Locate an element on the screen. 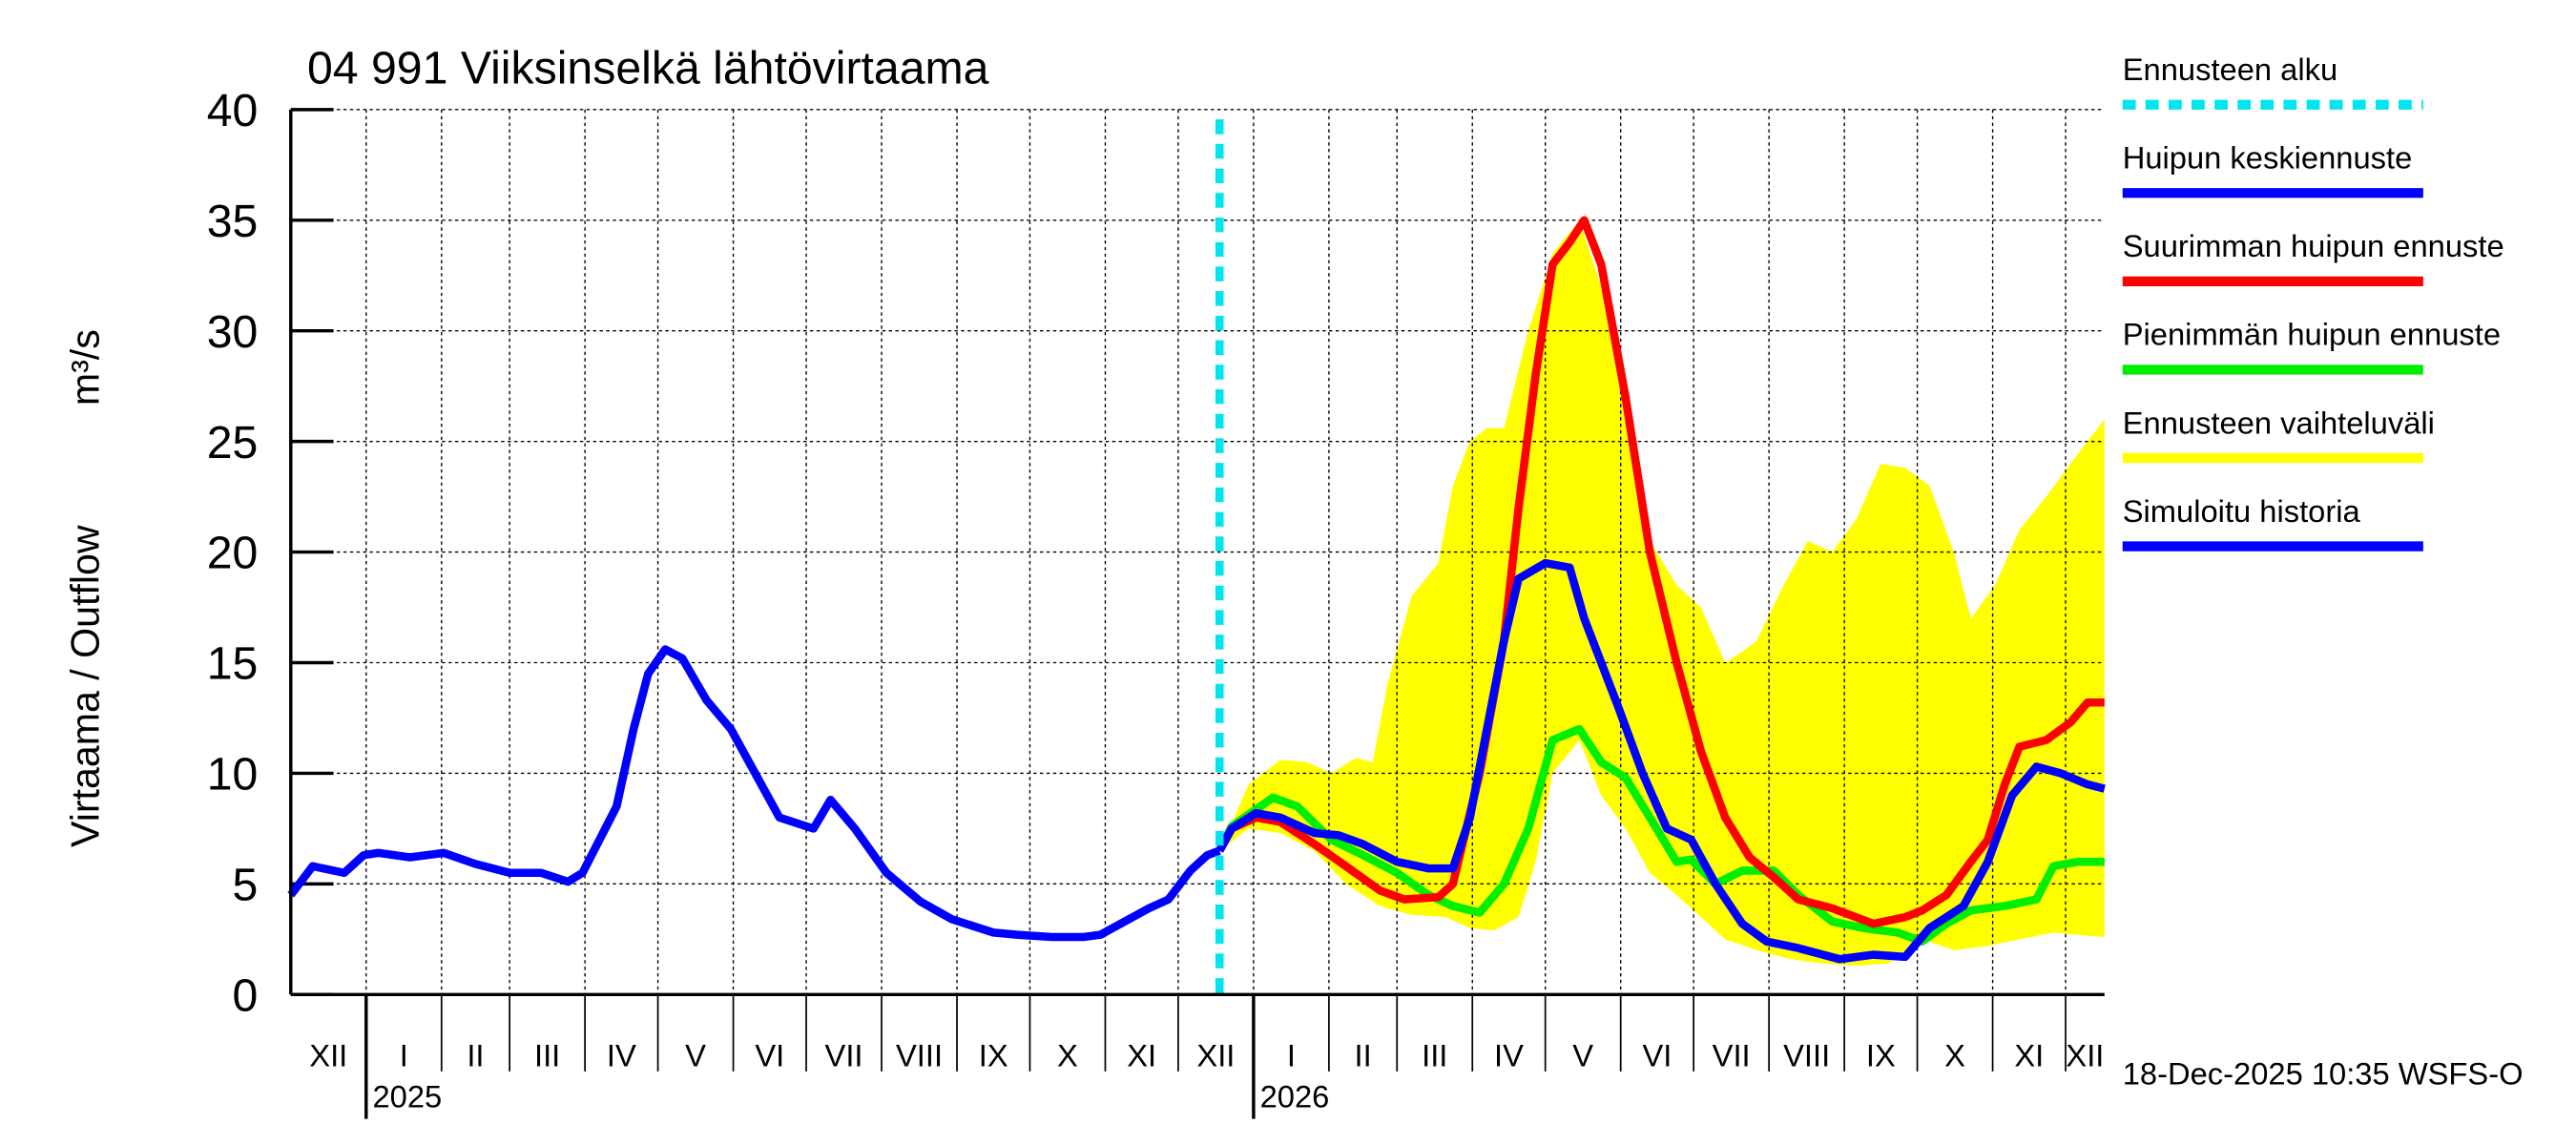  y-tick-label: 35 is located at coordinates (233, 221).